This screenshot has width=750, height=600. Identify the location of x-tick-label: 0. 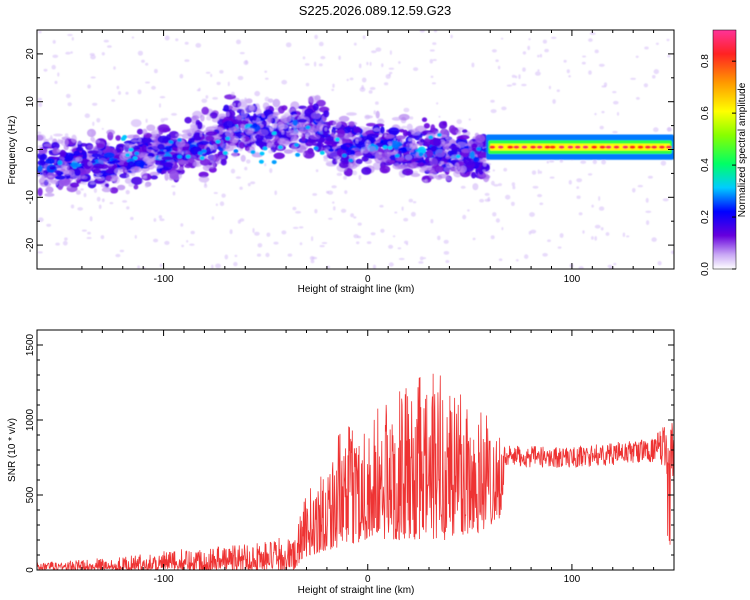
(368, 579).